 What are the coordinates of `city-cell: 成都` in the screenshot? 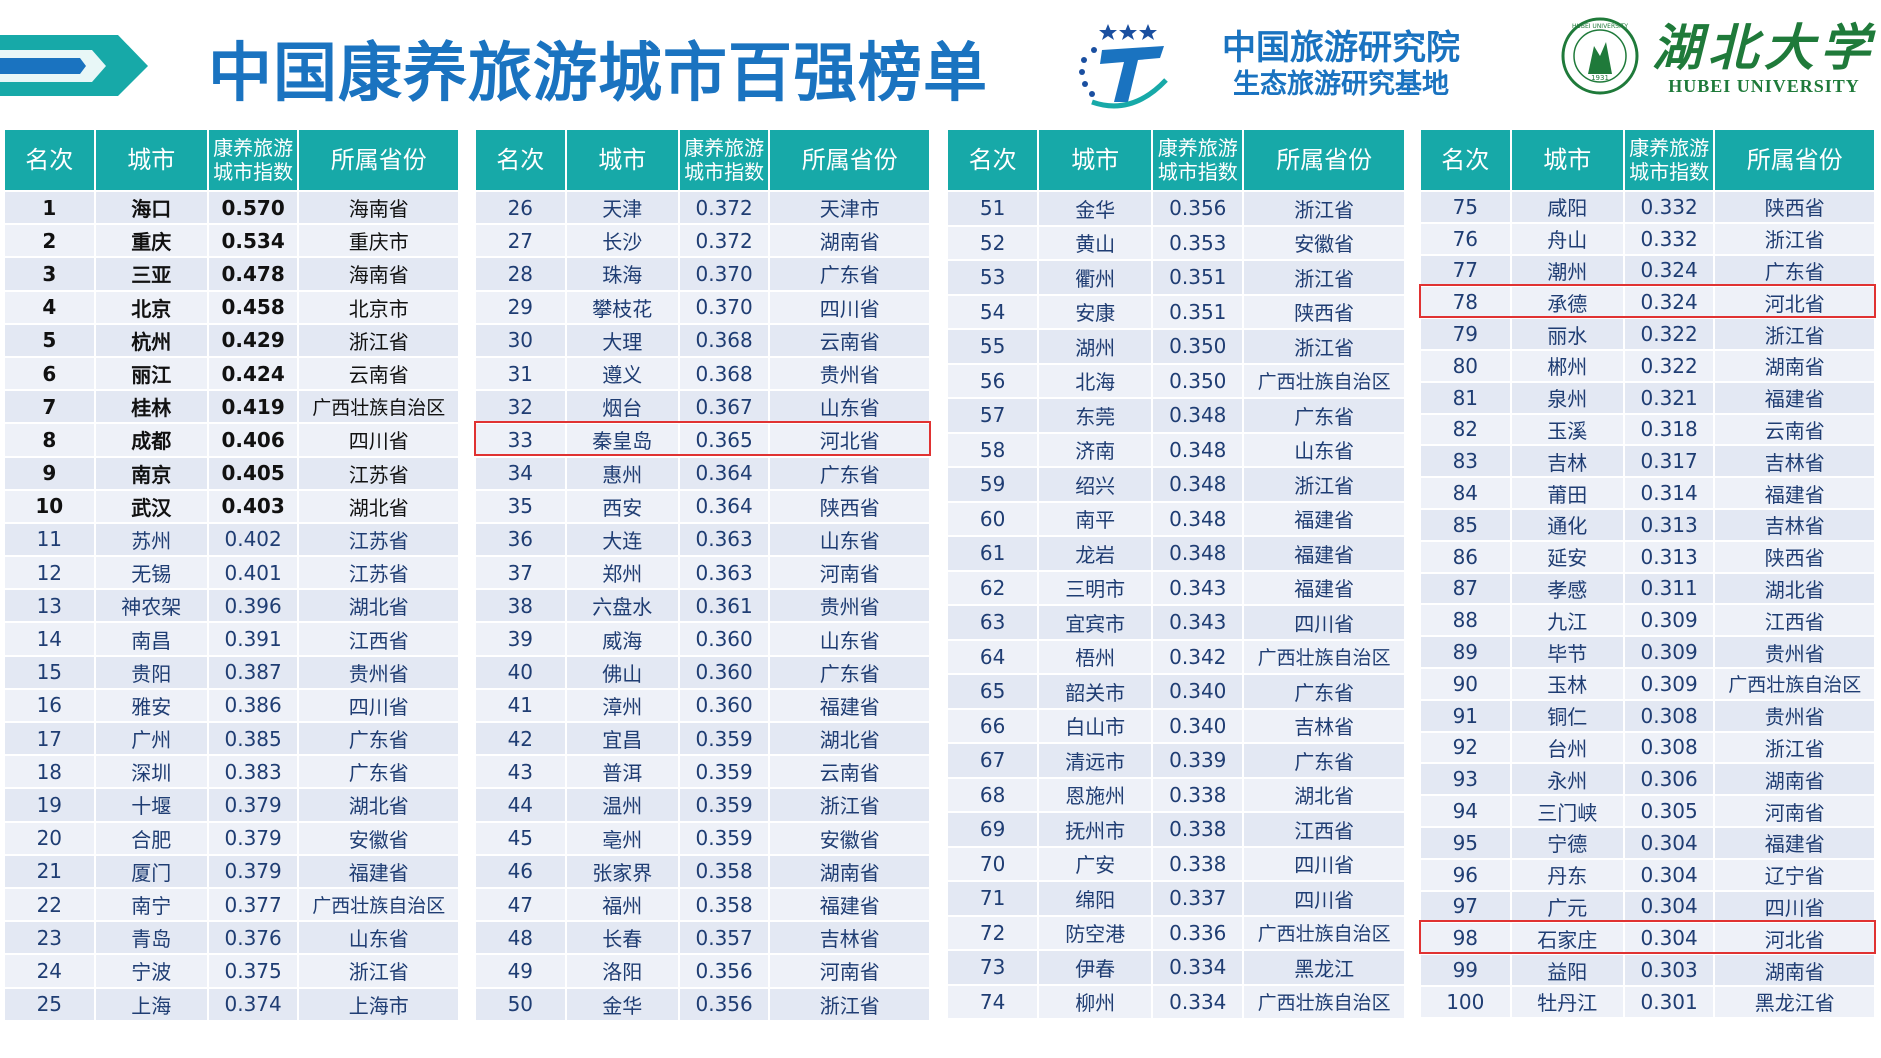 It's located at (152, 439).